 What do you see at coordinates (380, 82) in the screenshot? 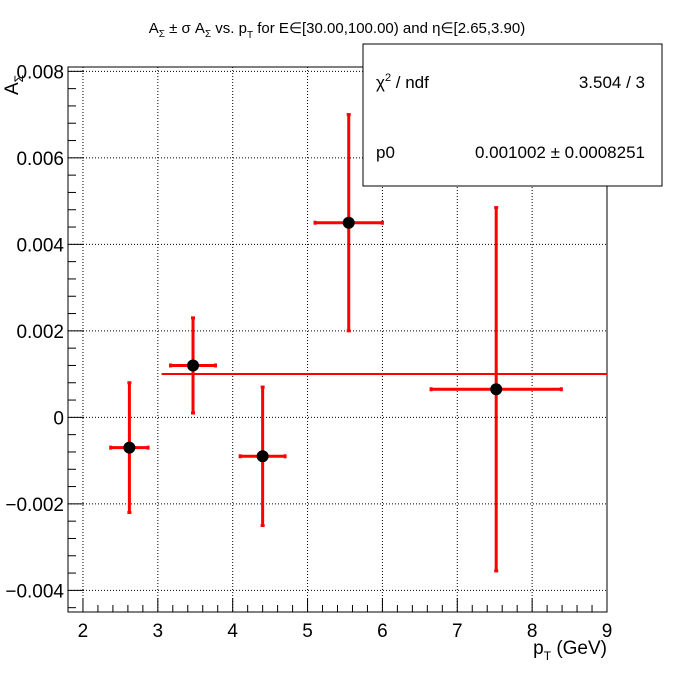
I see `chi2-symbol: χ` at bounding box center [380, 82].